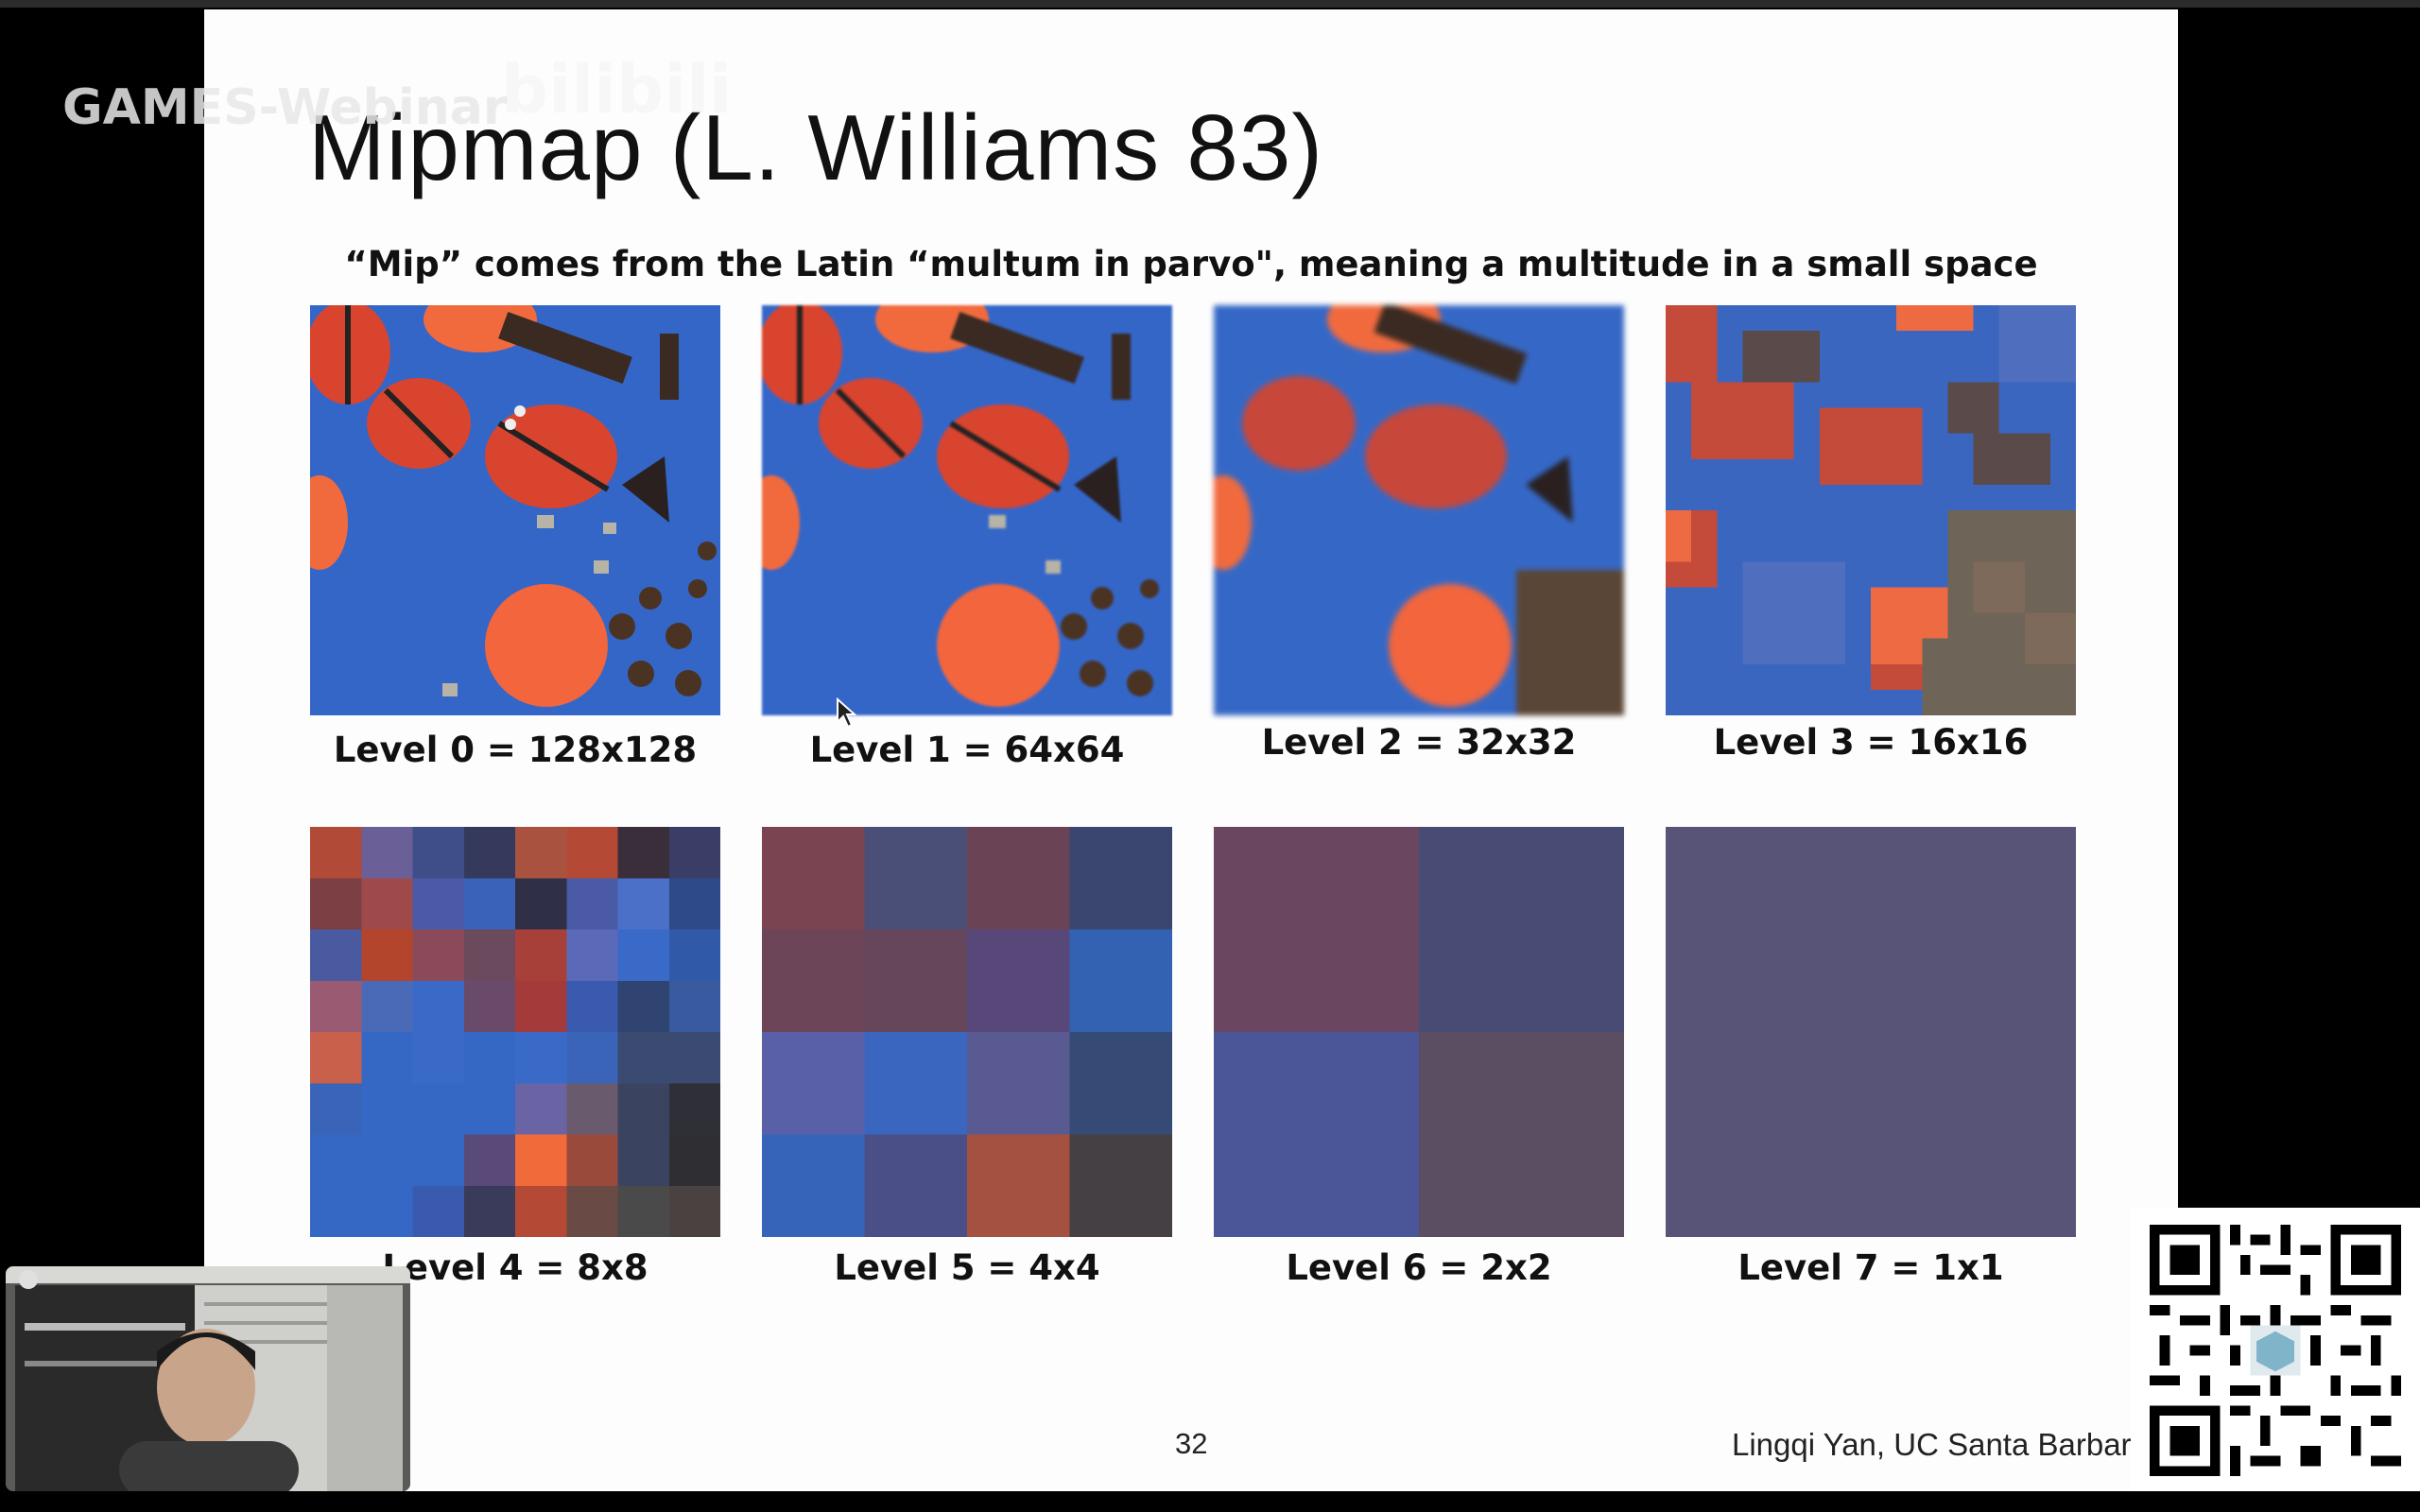 The width and height of the screenshot is (2420, 1512). Describe the element at coordinates (1191, 1443) in the screenshot. I see `slide-page-number: 32` at that location.